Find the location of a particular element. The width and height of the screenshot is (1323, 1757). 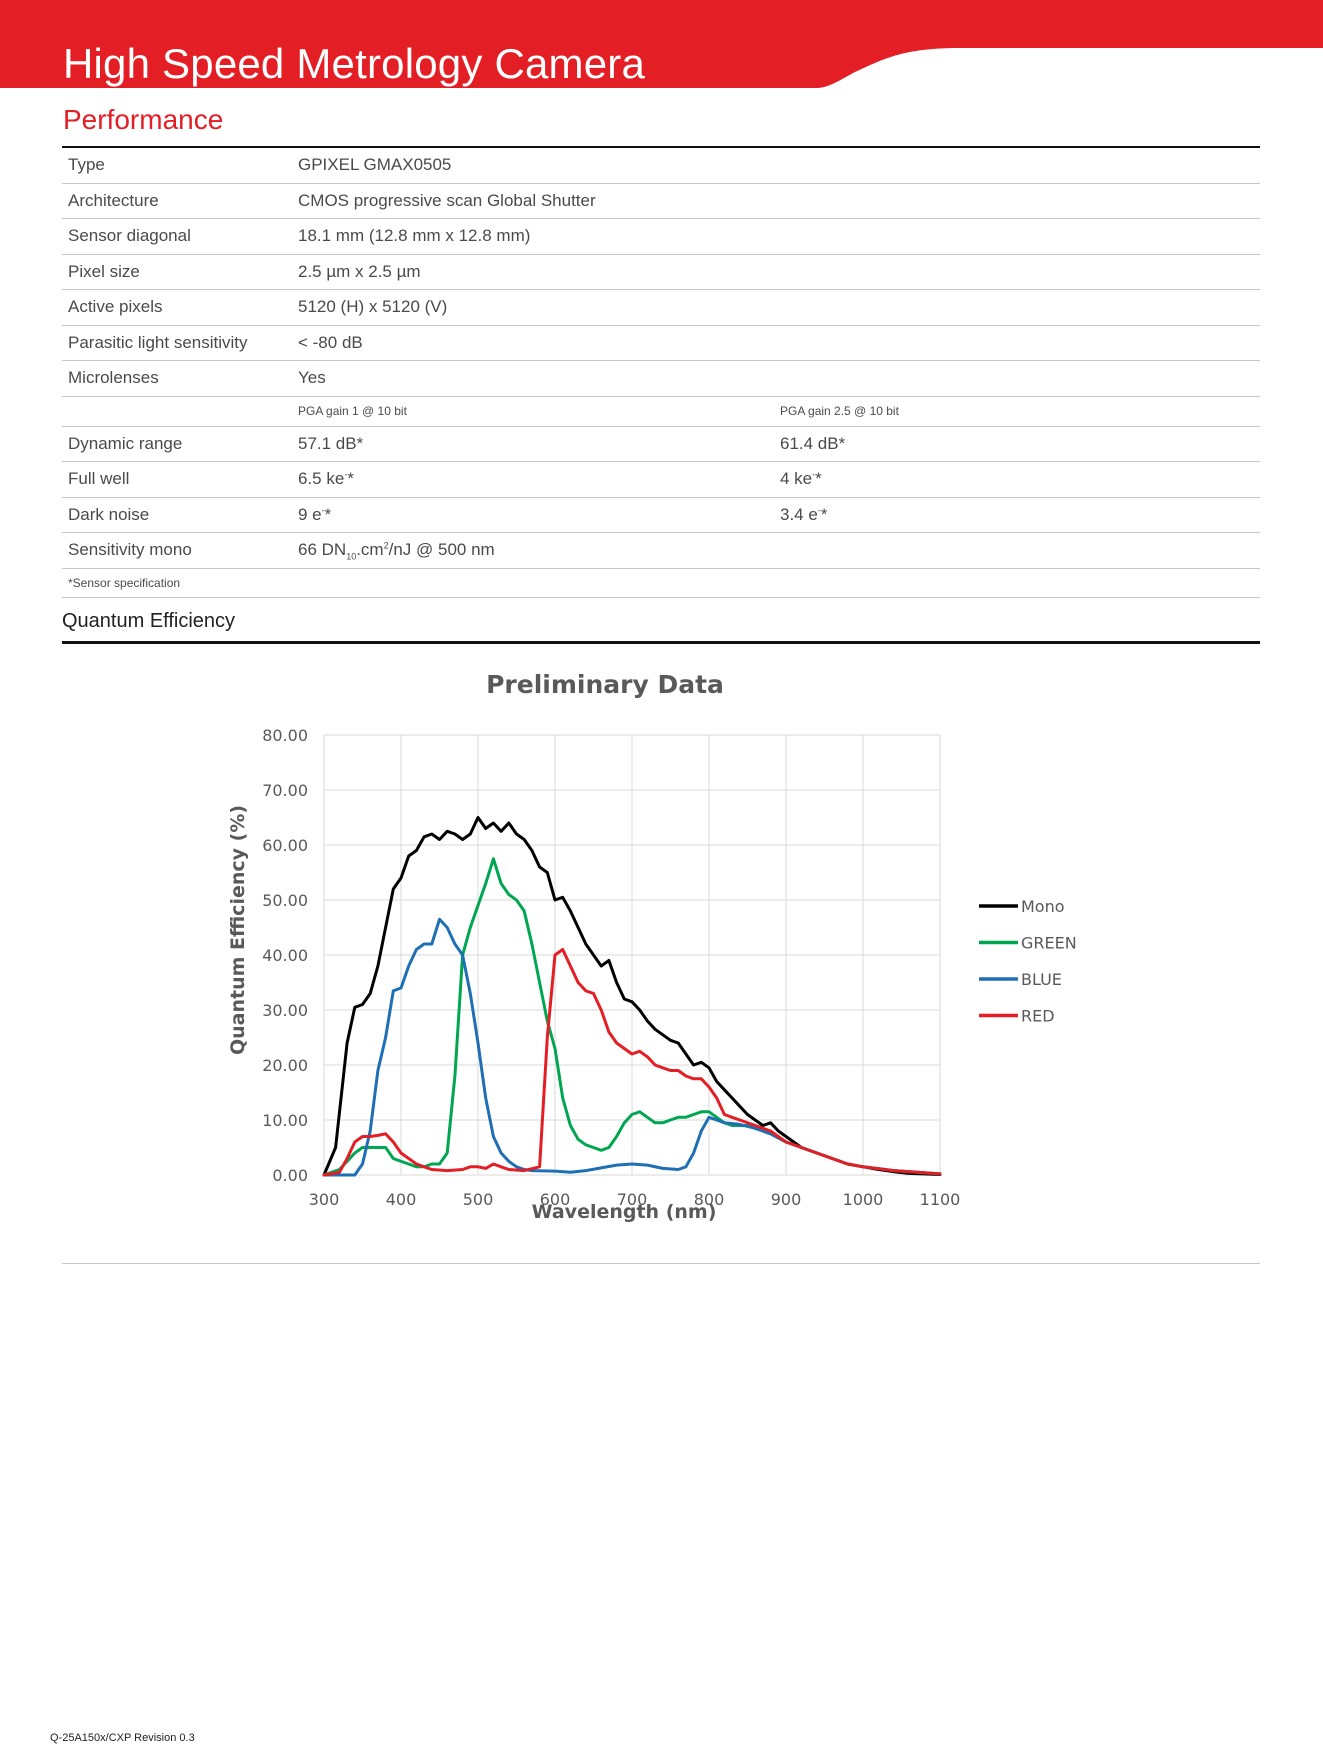

series-line-blue is located at coordinates (632, 1047).